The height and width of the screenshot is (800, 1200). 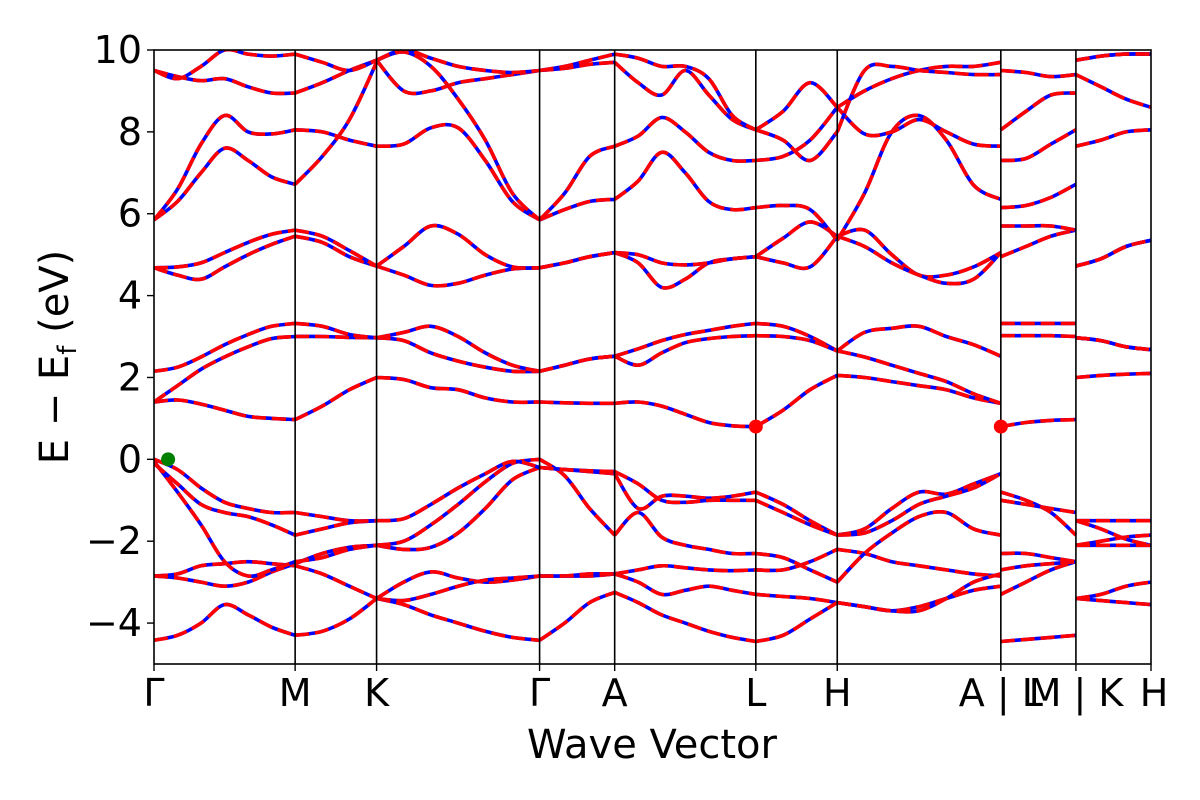 What do you see at coordinates (918, 97) in the screenshot?
I see `band-interp-seg6-b14` at bounding box center [918, 97].